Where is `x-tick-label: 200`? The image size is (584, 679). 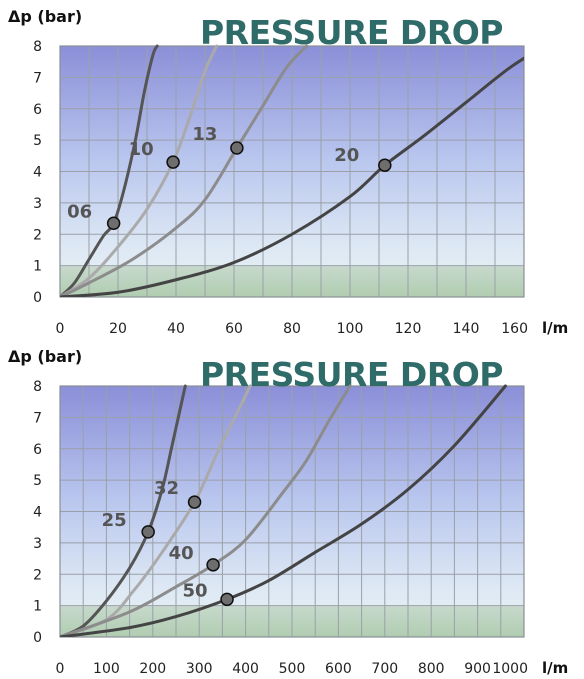
x-tick-label: 200 is located at coordinates (152, 669).